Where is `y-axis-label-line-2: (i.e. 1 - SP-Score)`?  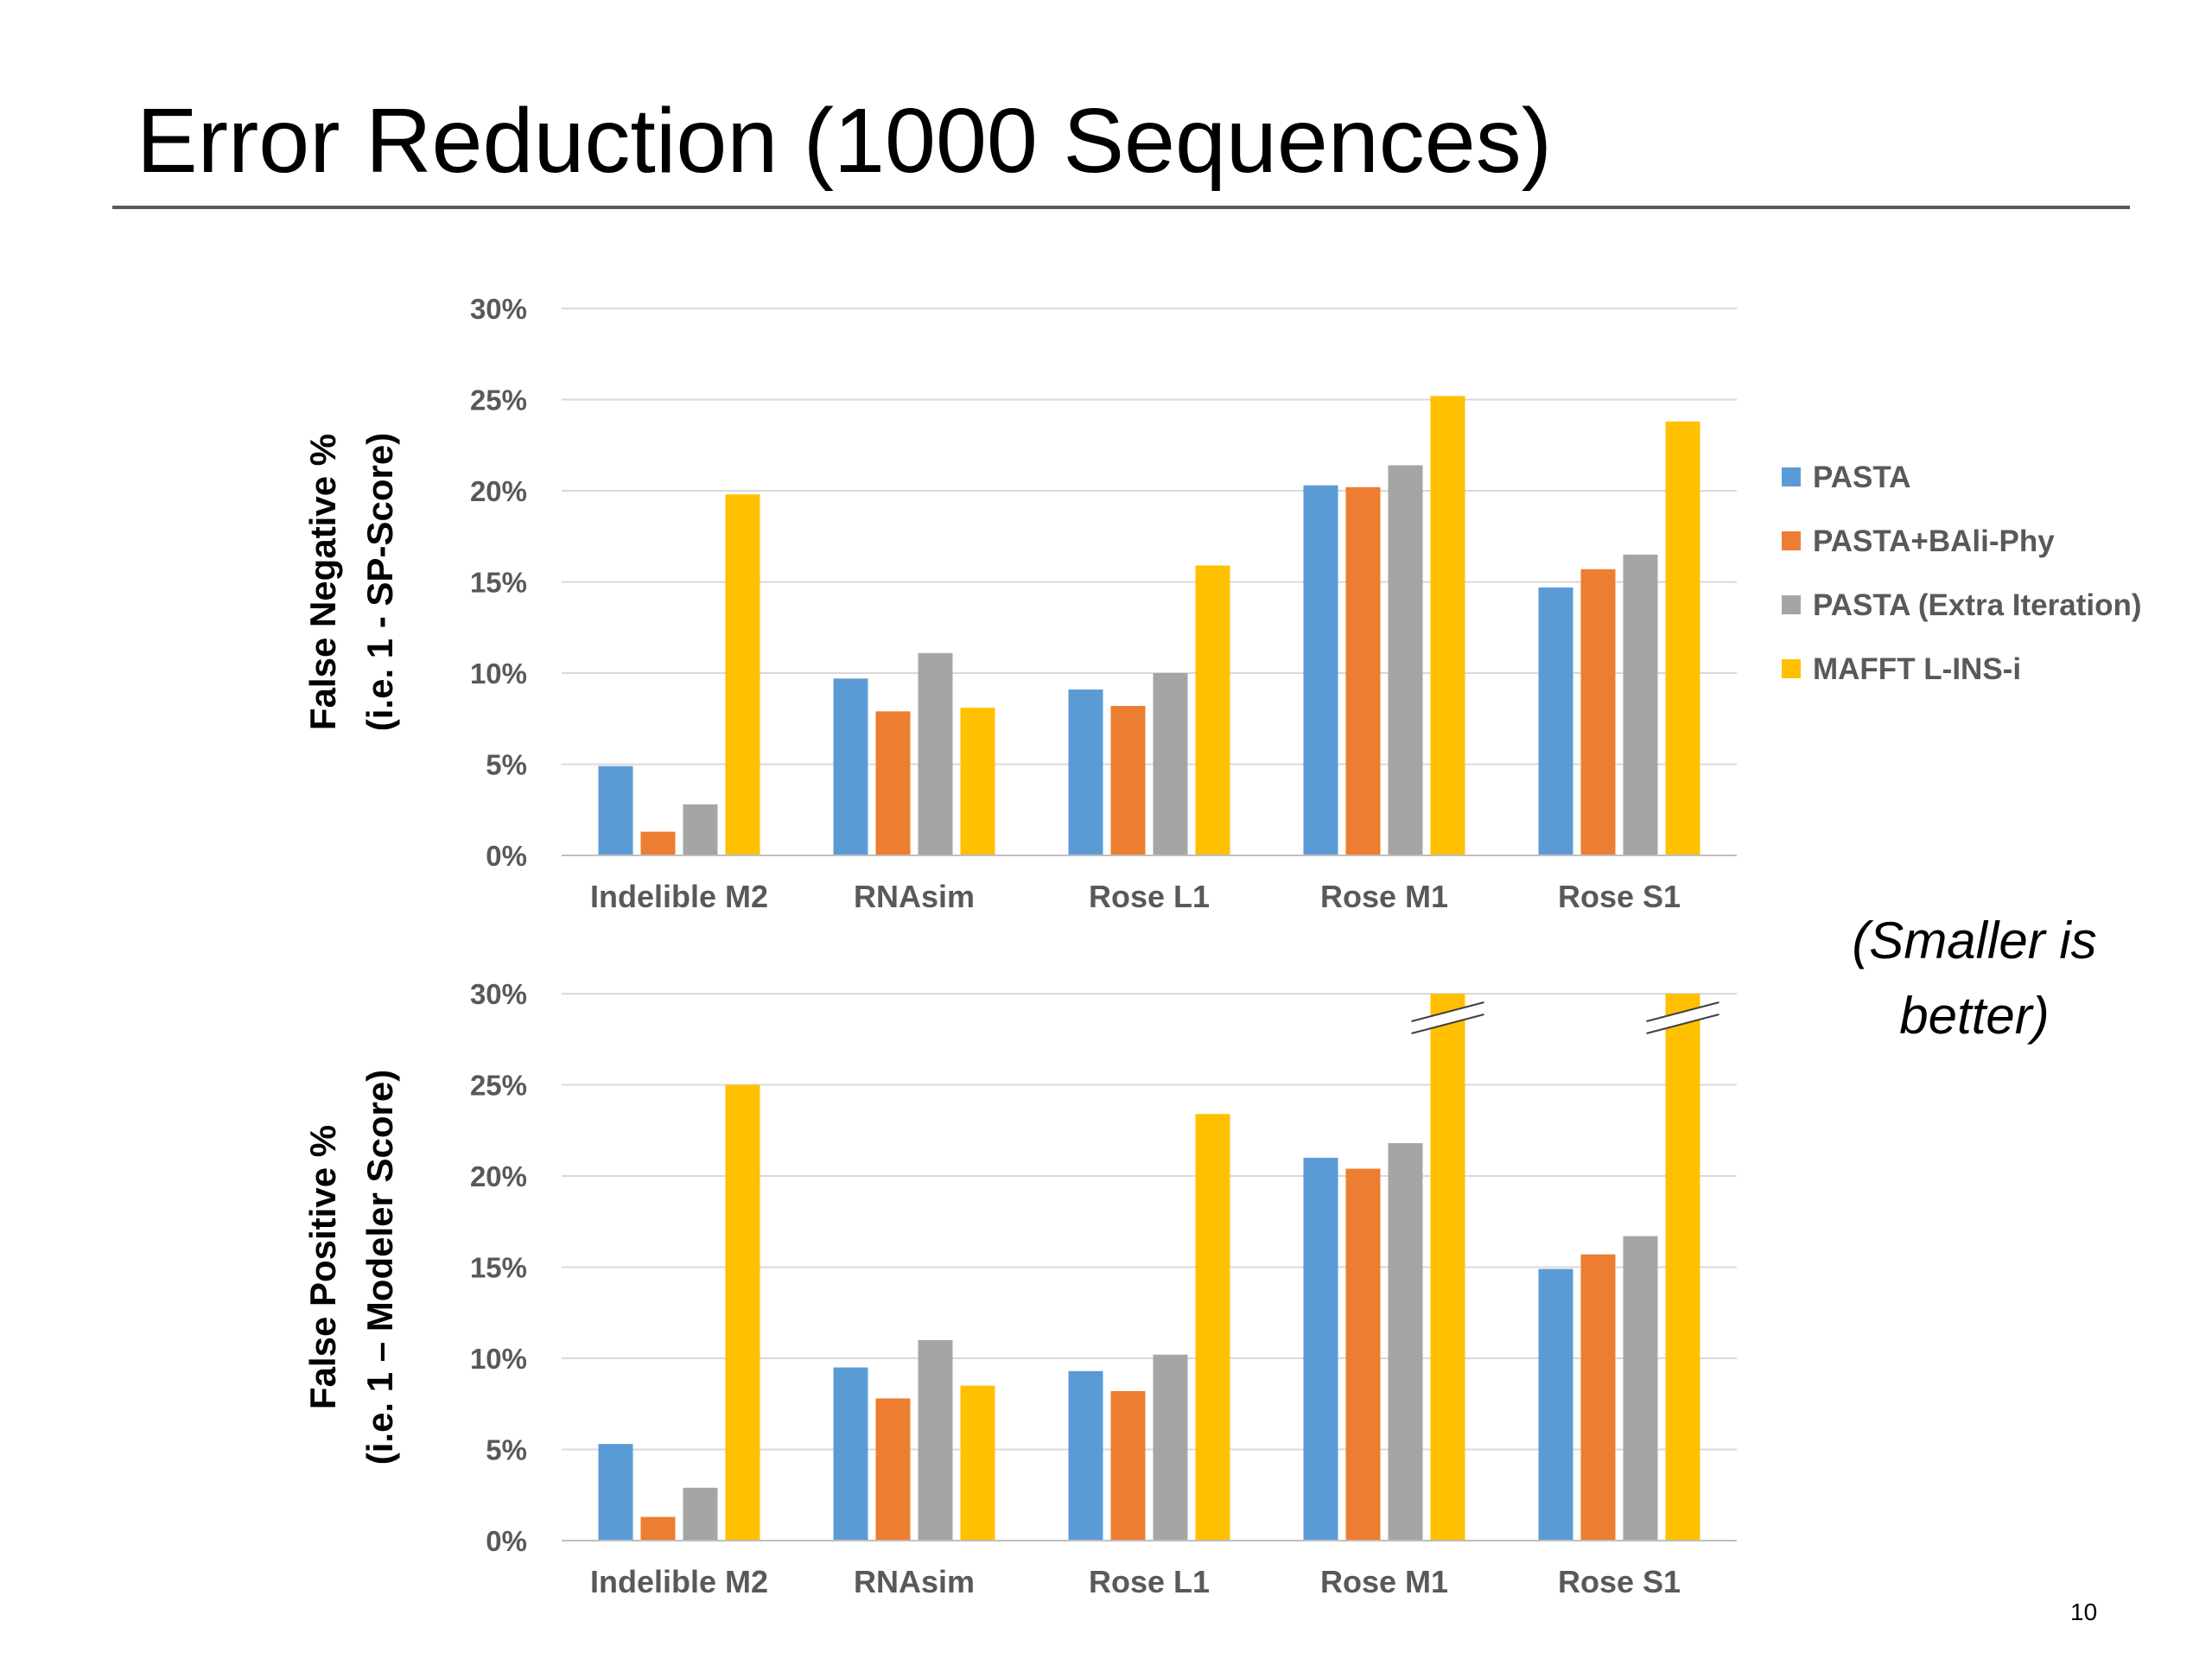
y-axis-label-line-2: (i.e. 1 - SP-Score) is located at coordinates (379, 582).